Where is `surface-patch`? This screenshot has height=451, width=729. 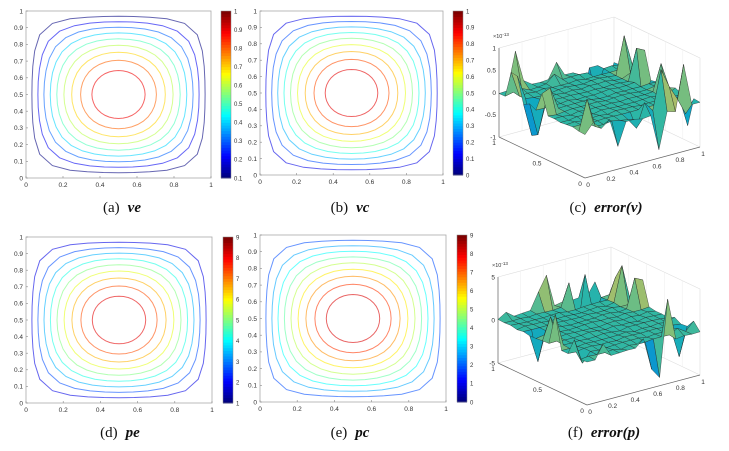 surface-patch is located at coordinates (588, 359).